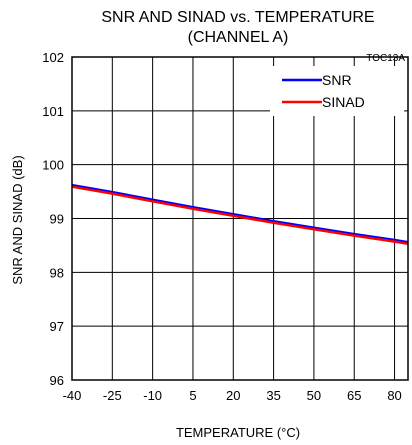  What do you see at coordinates (343, 102) in the screenshot?
I see `legend-label-sinad: SINAD` at bounding box center [343, 102].